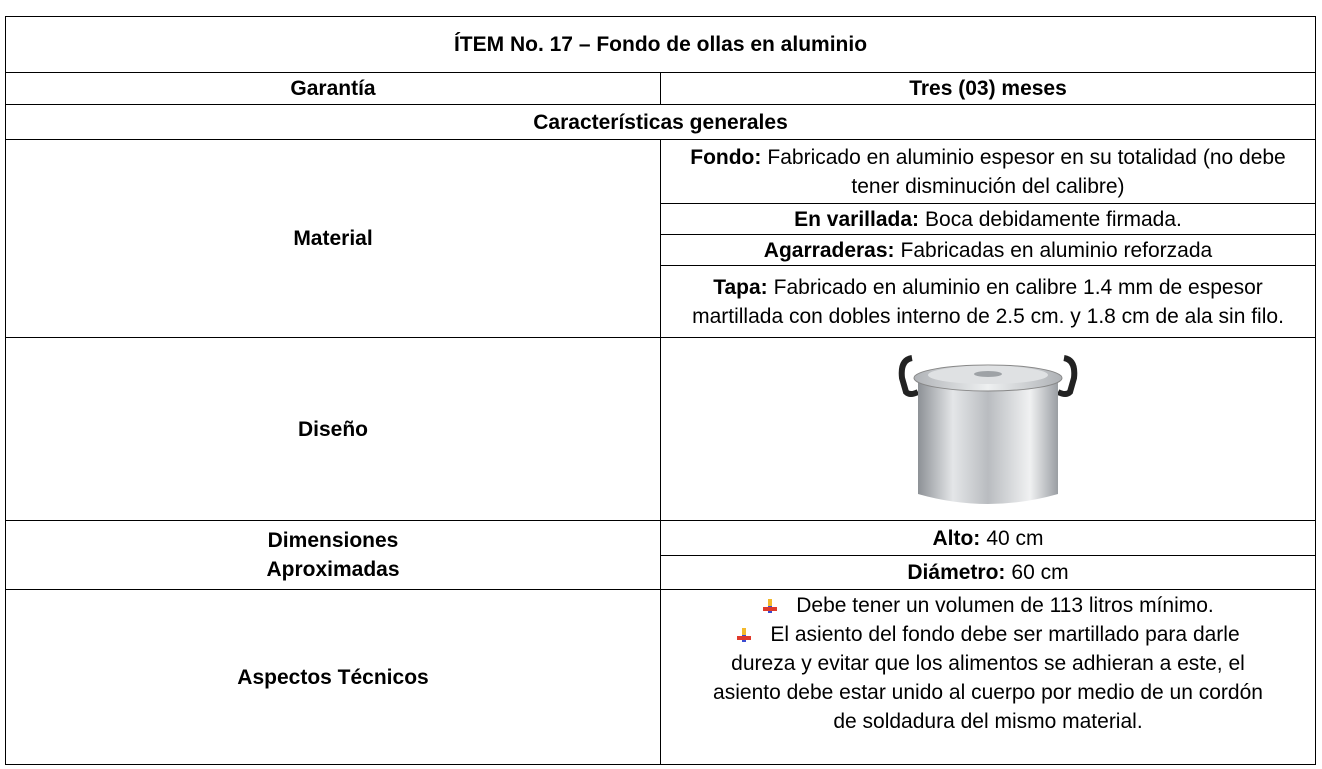 Image resolution: width=1322 pixels, height=769 pixels. I want to click on dimensions-label: Dimensiones Aproximadas, so click(333, 555).